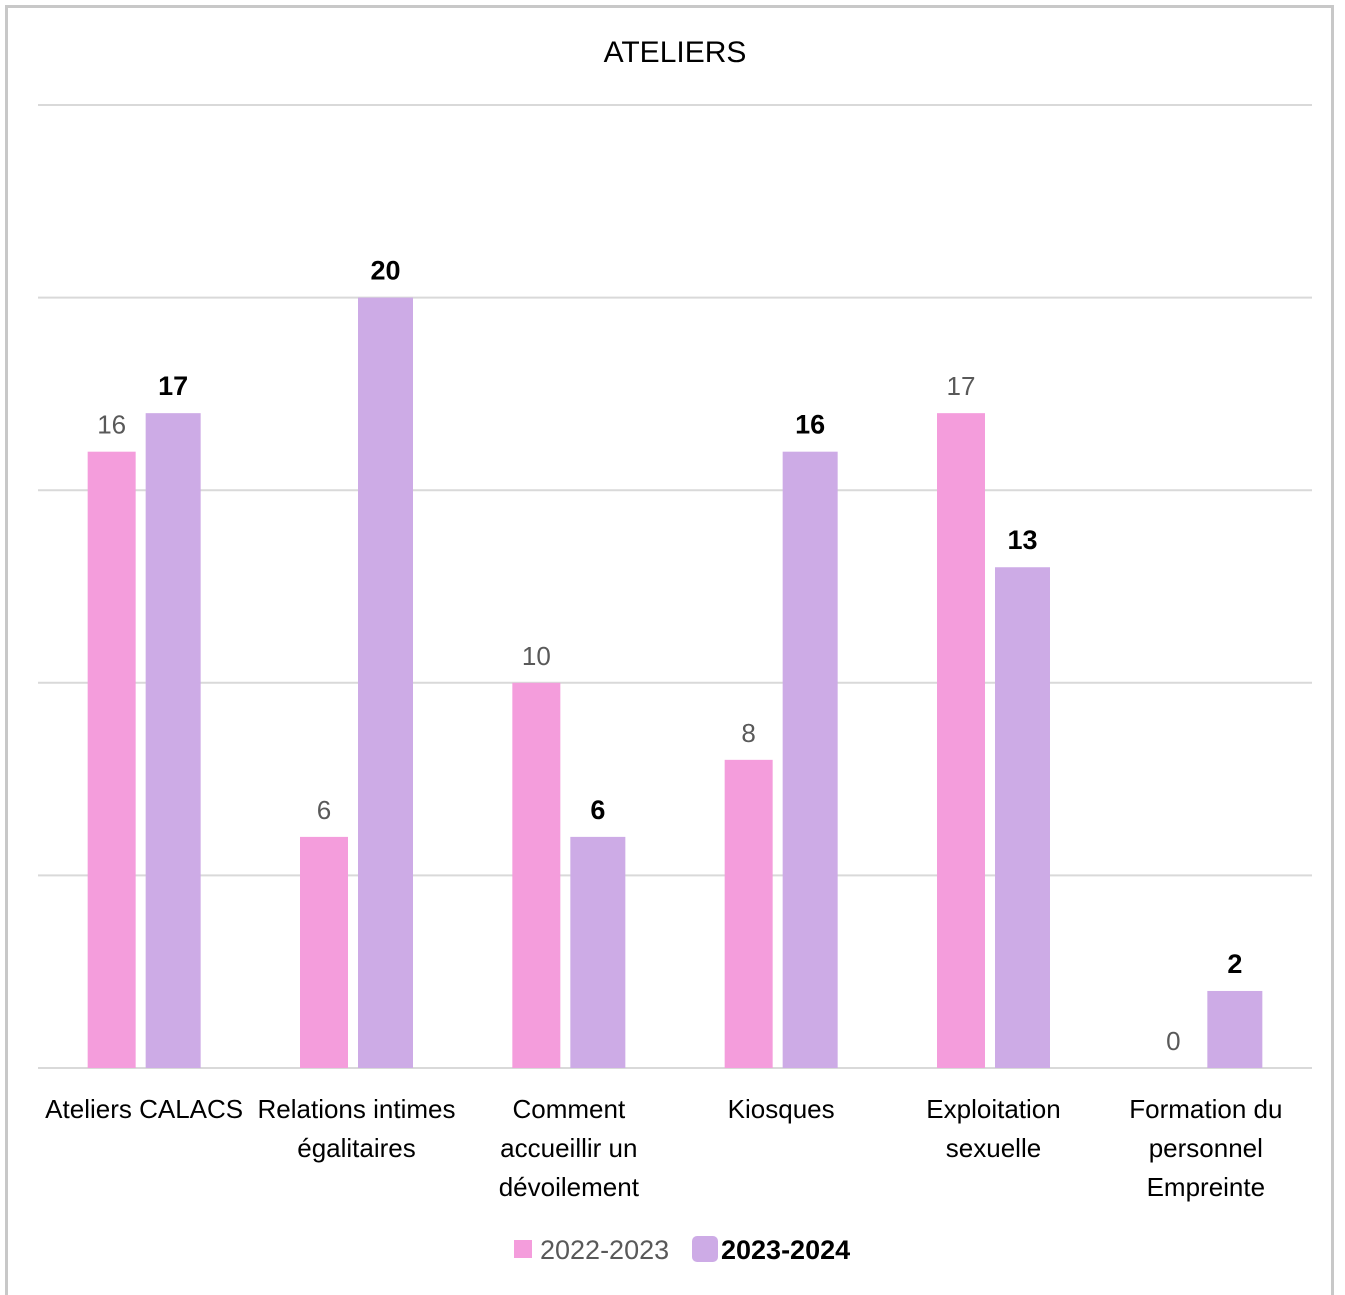 This screenshot has height=1295, width=1345. Describe the element at coordinates (385, 271) in the screenshot. I see `data-label-2023-2024-1: 20` at that location.